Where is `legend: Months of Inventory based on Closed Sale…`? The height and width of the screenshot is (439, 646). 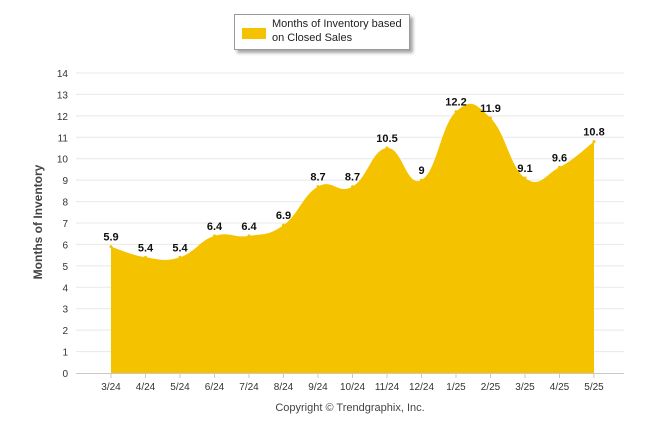
legend: Months of Inventory based on Closed Sale… is located at coordinates (322, 32).